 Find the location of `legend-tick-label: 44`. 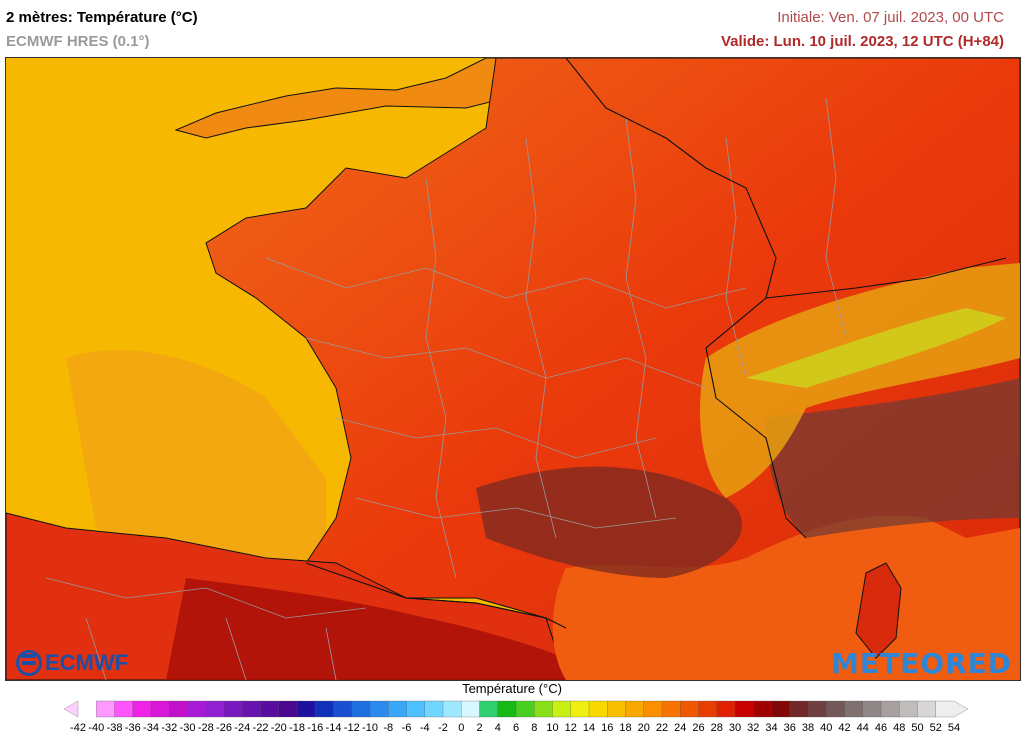

legend-tick-label: 44 is located at coordinates (862, 728).